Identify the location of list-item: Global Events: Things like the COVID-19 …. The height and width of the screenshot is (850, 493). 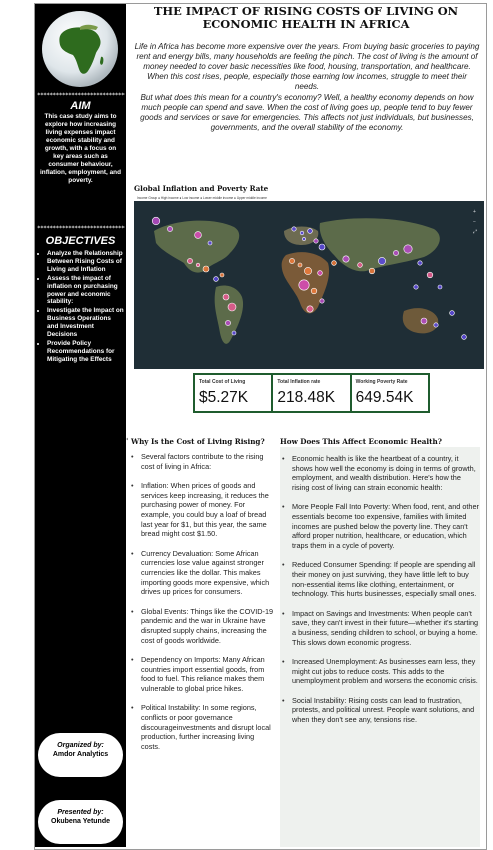
(203, 626).